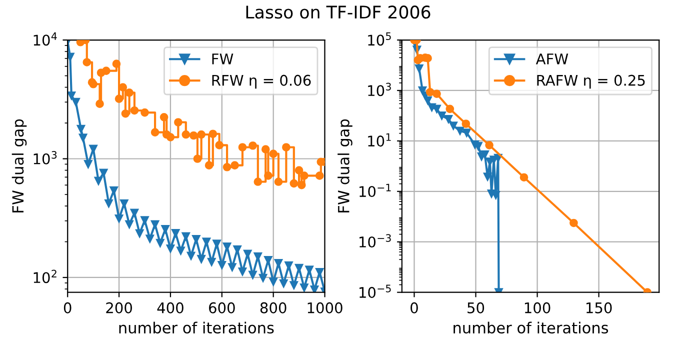  I want to click on y-tick-label: 10$^{4}$, so click(45, 39).